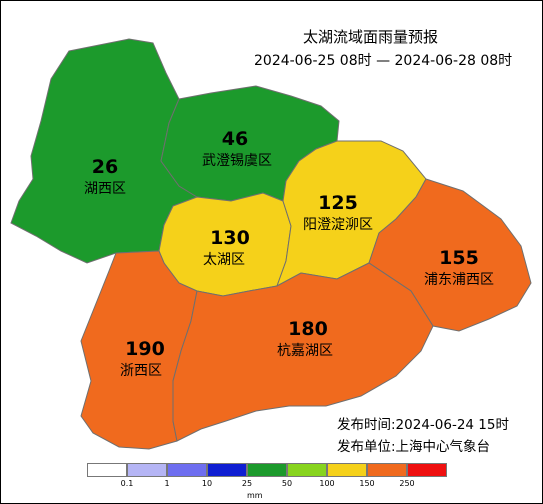 Image resolution: width=543 pixels, height=504 pixels. What do you see at coordinates (414, 447) in the screenshot?
I see `issuer: 发布单位:上海中心气象台` at bounding box center [414, 447].